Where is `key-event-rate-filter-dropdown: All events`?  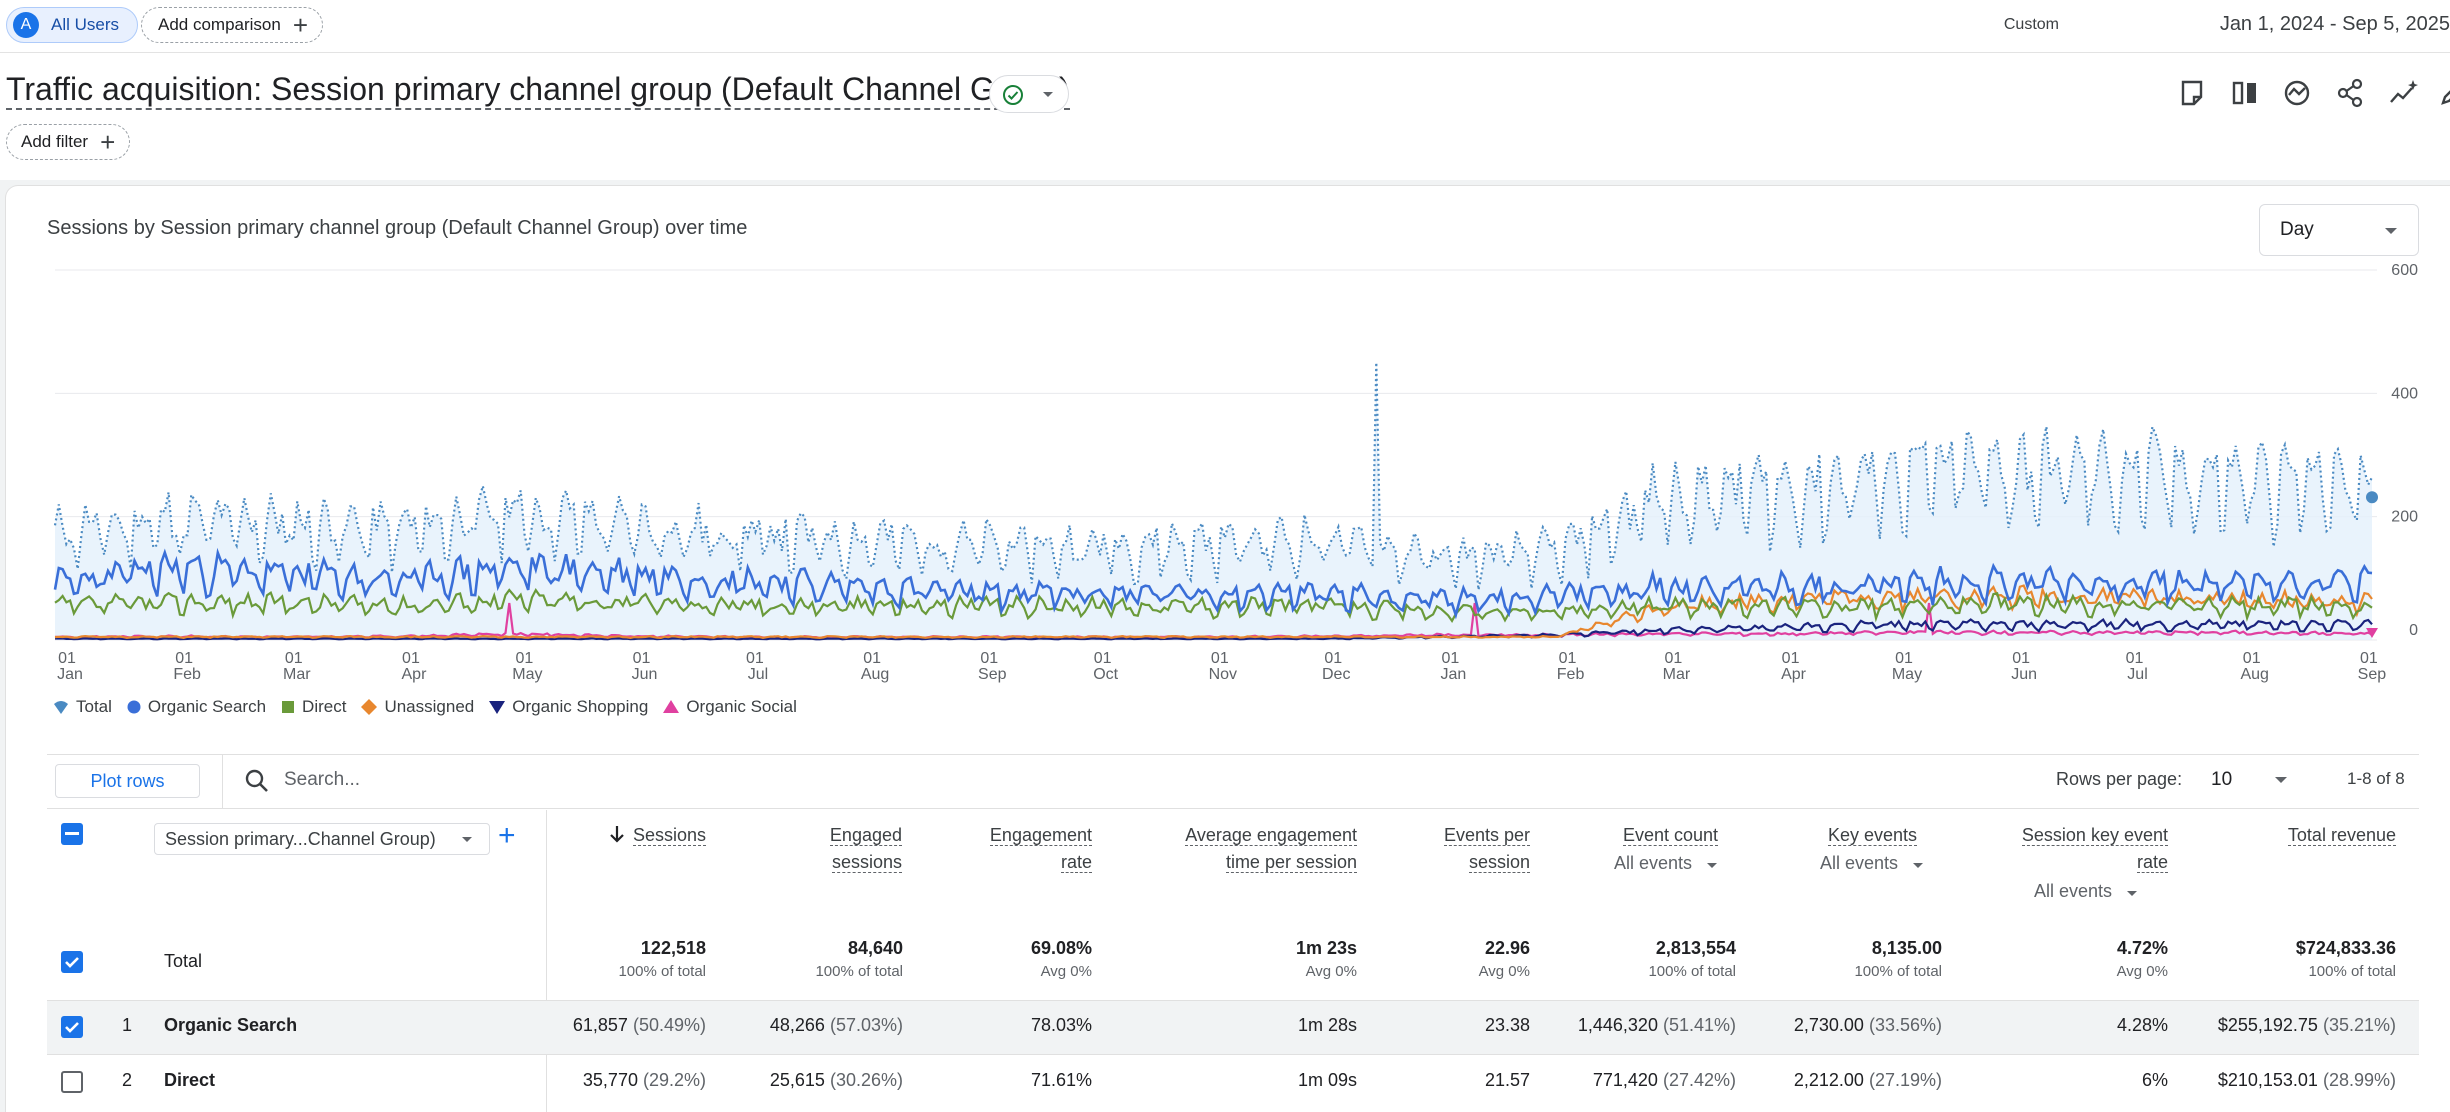
key-event-rate-filter-dropdown: All events is located at coordinates (2086, 891).